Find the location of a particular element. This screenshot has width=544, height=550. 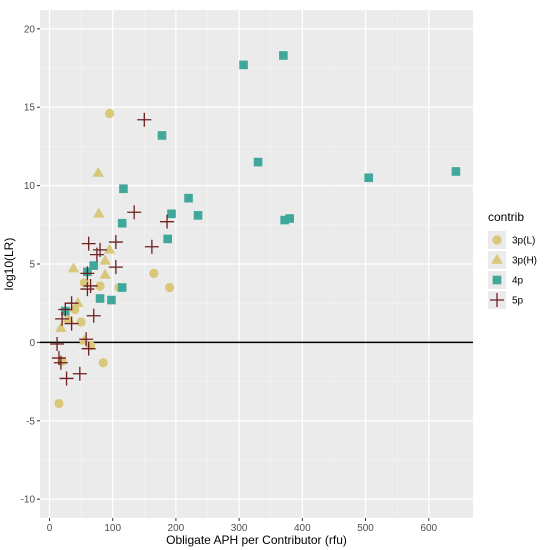

legend-label: 5p is located at coordinates (518, 301).